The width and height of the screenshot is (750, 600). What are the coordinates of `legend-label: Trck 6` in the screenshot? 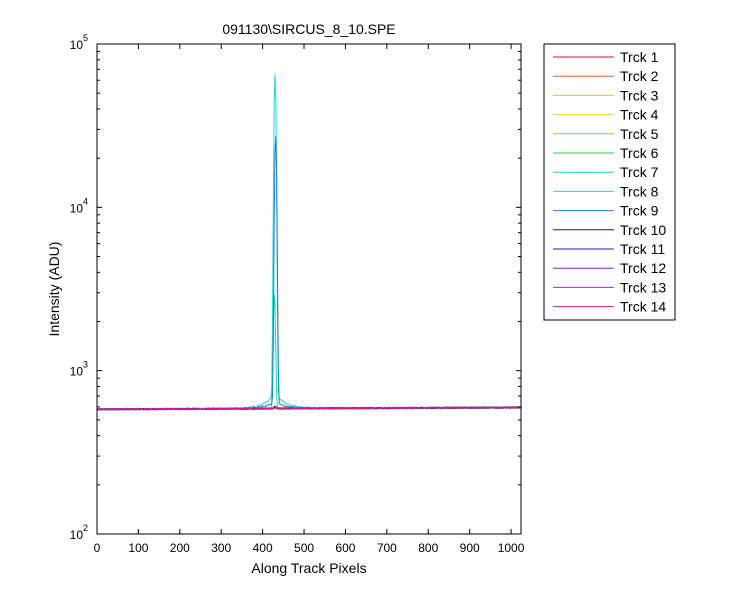 It's located at (639, 153).